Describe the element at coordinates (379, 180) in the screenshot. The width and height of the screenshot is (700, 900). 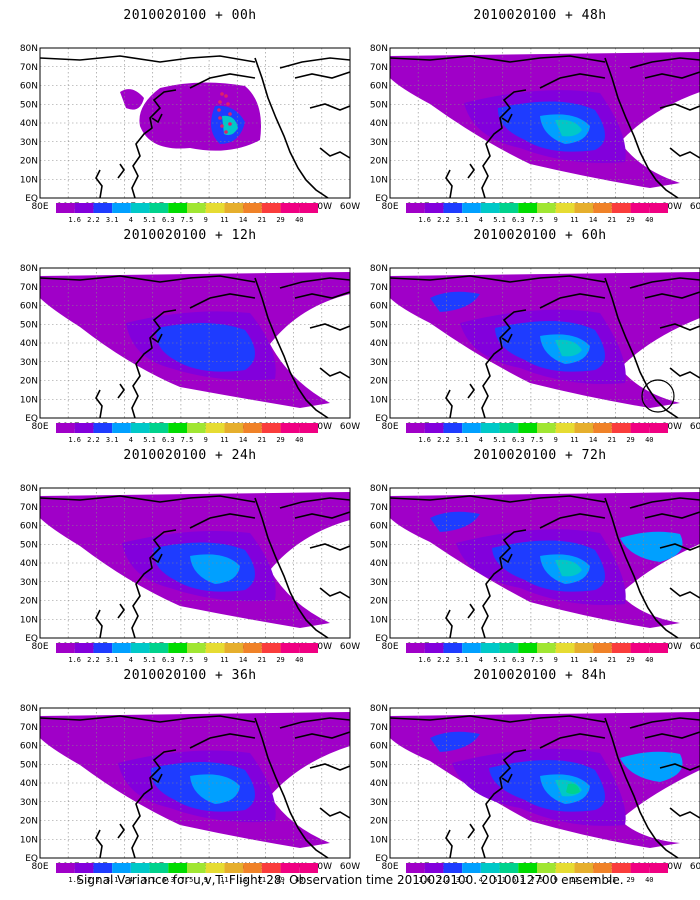
I see `latitude-label: 10N` at that location.